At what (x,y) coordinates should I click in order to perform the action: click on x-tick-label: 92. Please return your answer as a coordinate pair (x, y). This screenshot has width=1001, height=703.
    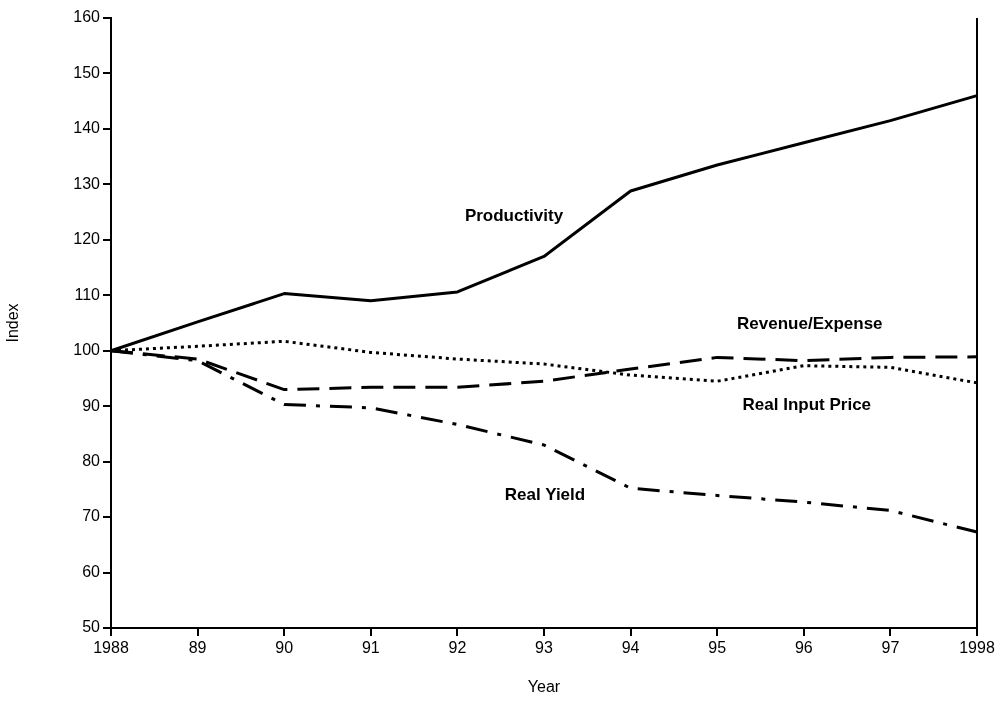
    Looking at the image, I should click on (457, 648).